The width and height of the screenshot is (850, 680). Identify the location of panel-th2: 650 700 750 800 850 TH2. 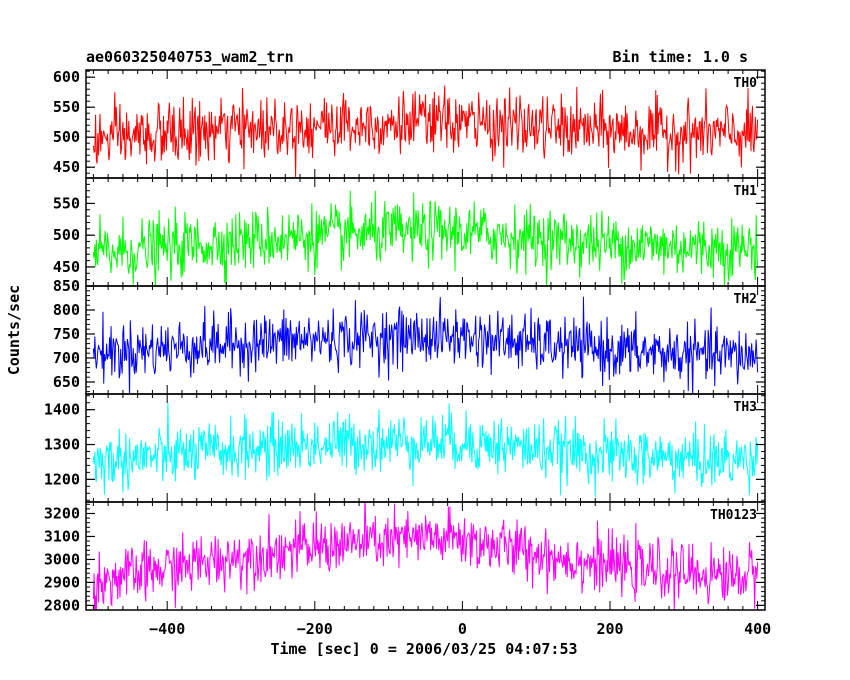
(409, 336).